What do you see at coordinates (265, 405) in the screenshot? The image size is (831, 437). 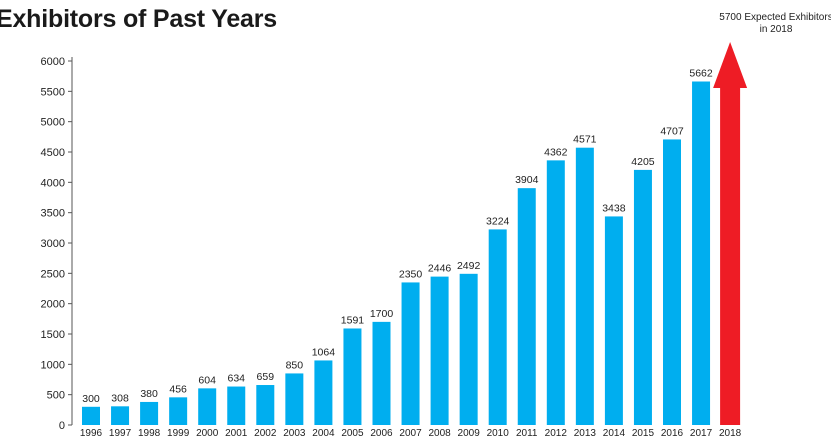 I see `bar-2002` at bounding box center [265, 405].